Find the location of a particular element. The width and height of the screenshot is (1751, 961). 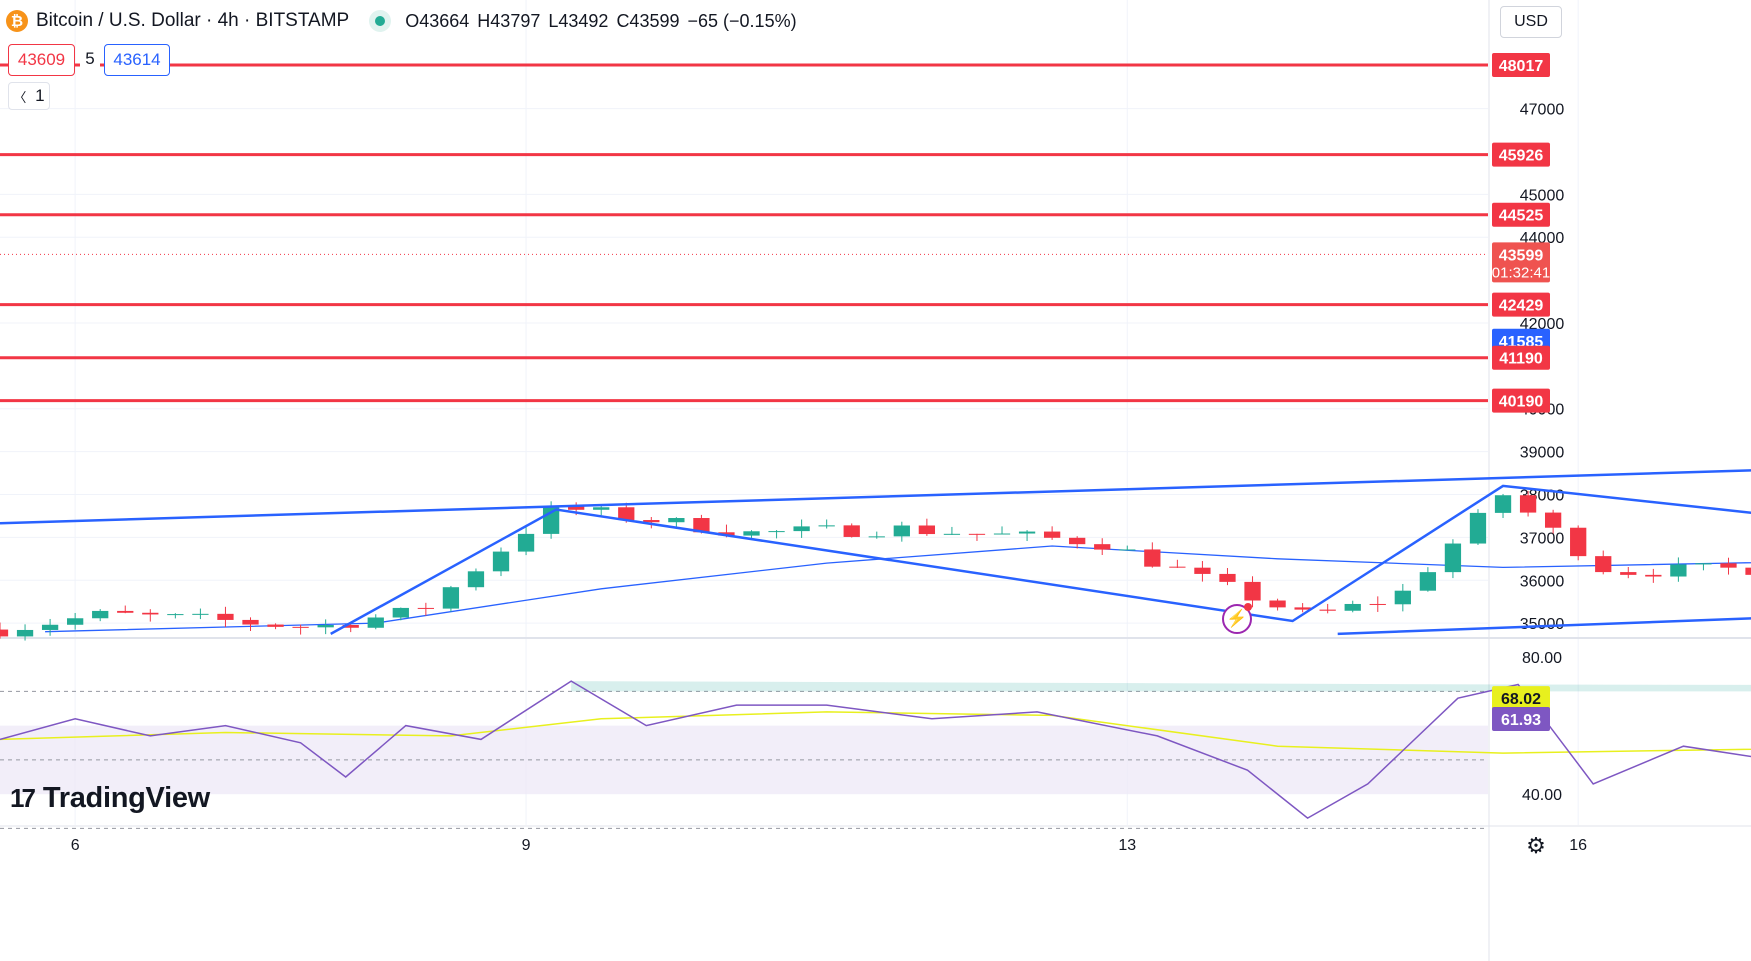

time-tick-label: 9 is located at coordinates (526, 845).